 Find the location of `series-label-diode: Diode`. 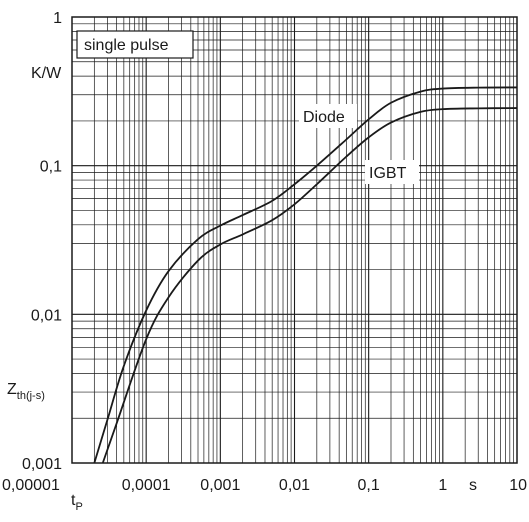

series-label-diode: Diode is located at coordinates (328, 116).